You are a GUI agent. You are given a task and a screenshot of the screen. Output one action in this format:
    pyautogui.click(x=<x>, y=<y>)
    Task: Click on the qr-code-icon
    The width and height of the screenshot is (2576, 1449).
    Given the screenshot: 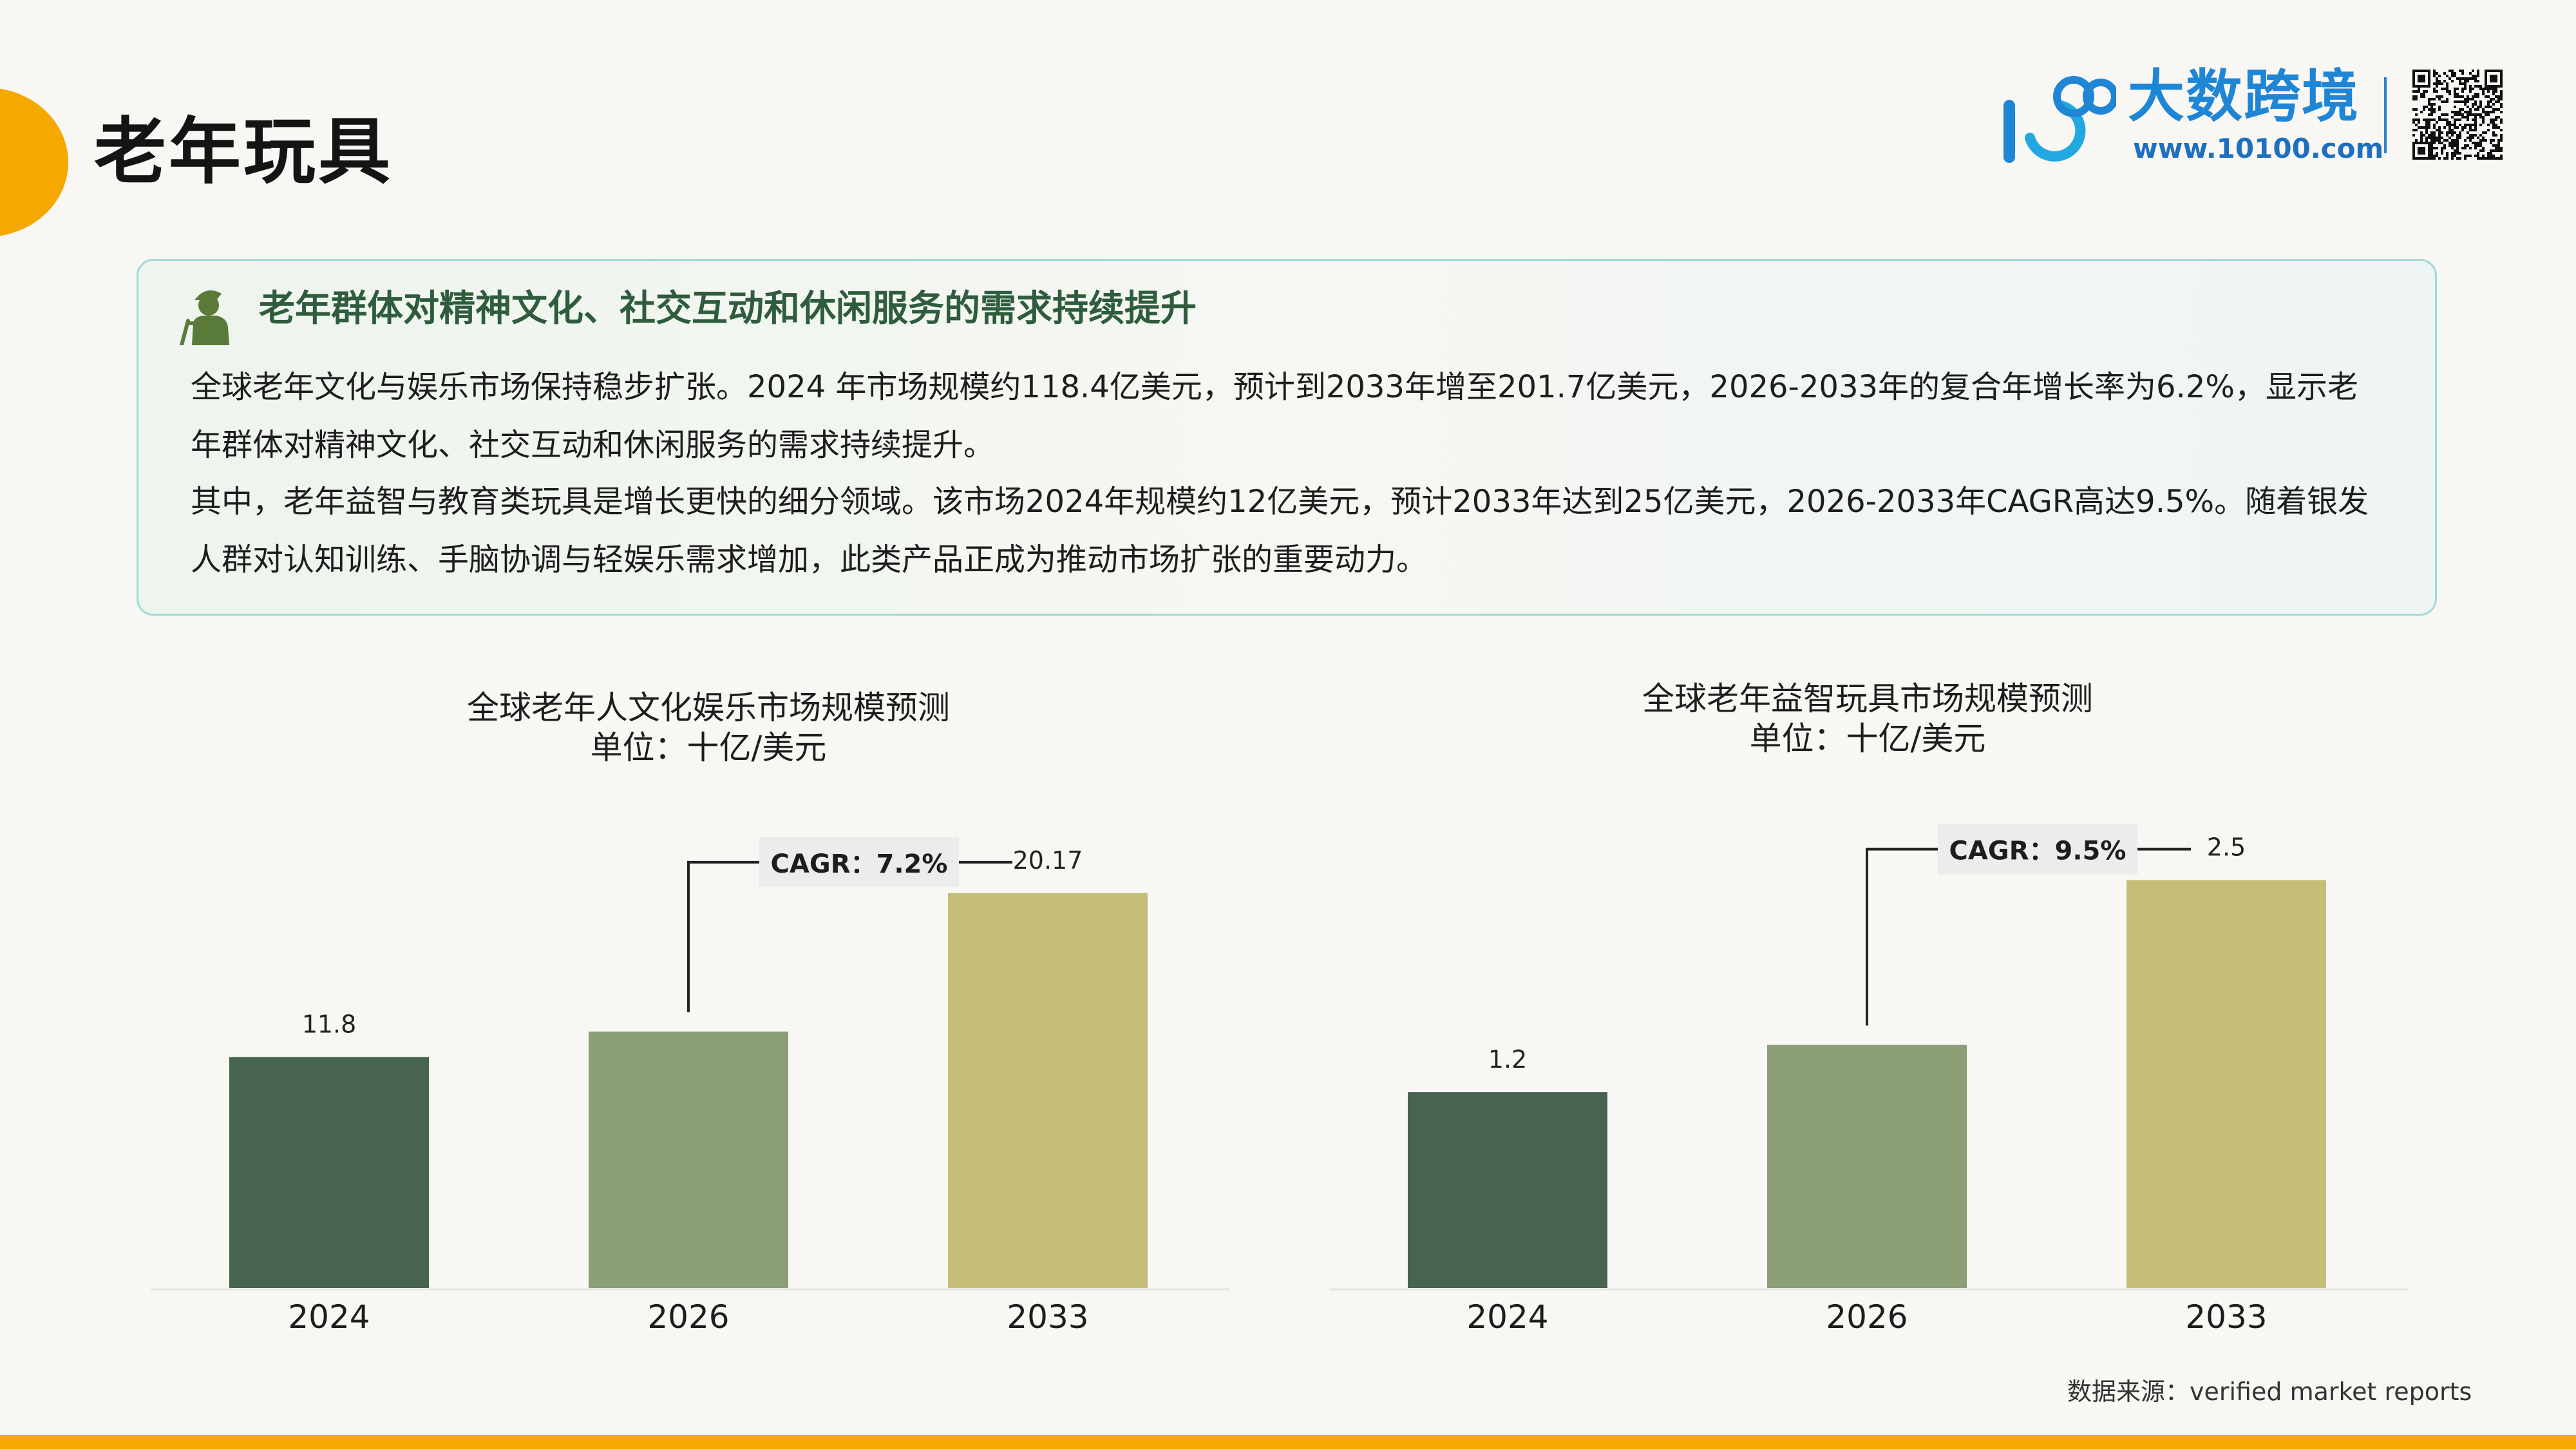 What is the action you would take?
    pyautogui.click(x=2458, y=115)
    